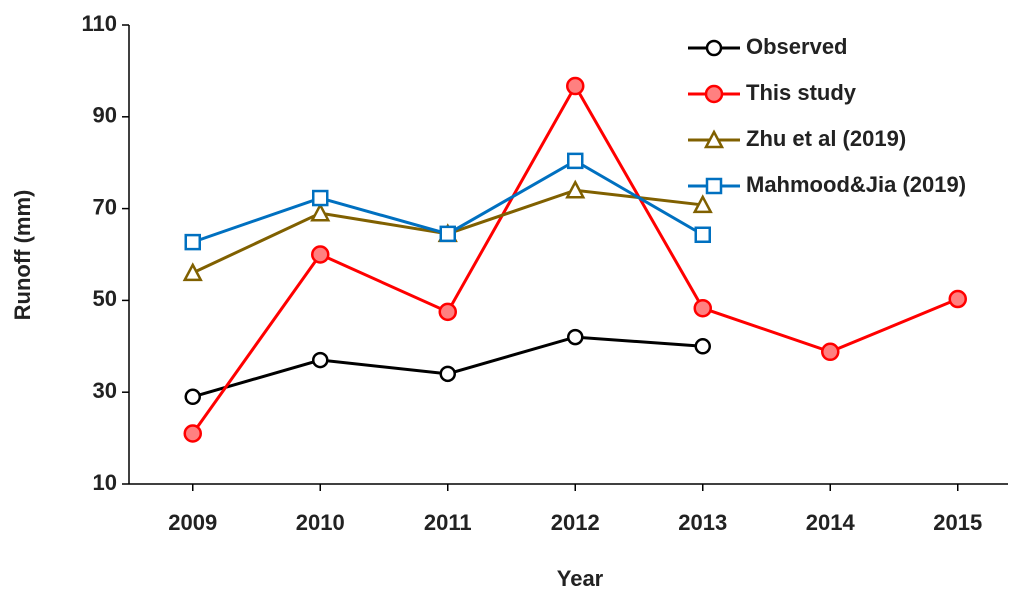 The image size is (1010, 599). I want to click on y-tick-label: 70, so click(105, 206).